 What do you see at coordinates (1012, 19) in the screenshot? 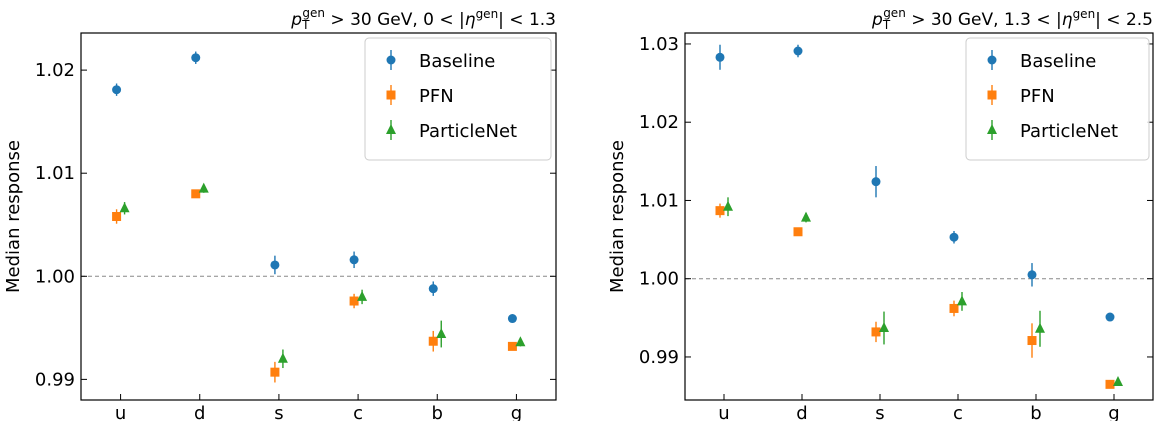
I see `chart-title: pTgen > 30 GeV, 1.3 < |ηgen| < 2.5` at bounding box center [1012, 19].